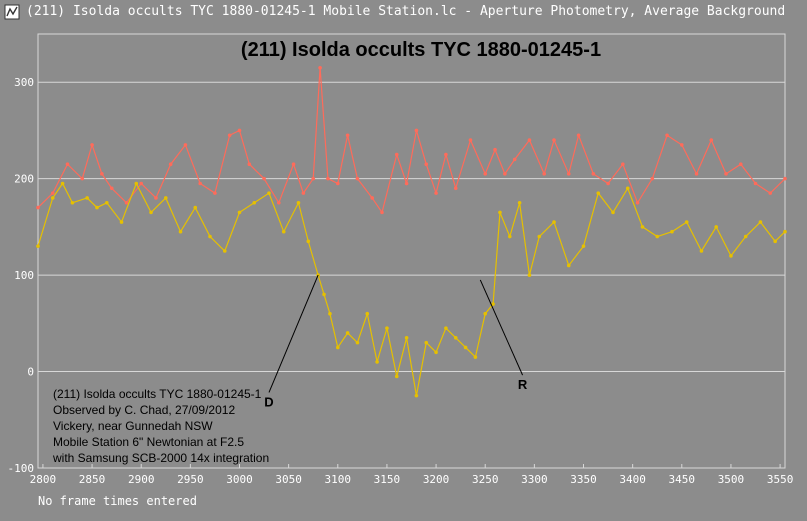 The width and height of the screenshot is (807, 521). Describe the element at coordinates (293, 333) in the screenshot. I see `annotation-pointer-d` at that location.